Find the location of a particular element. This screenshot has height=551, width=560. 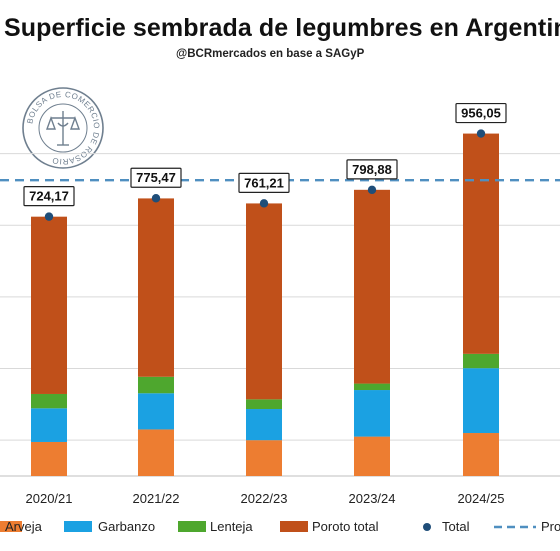

legend-label-poroto-total: Poroto total is located at coordinates (345, 526).